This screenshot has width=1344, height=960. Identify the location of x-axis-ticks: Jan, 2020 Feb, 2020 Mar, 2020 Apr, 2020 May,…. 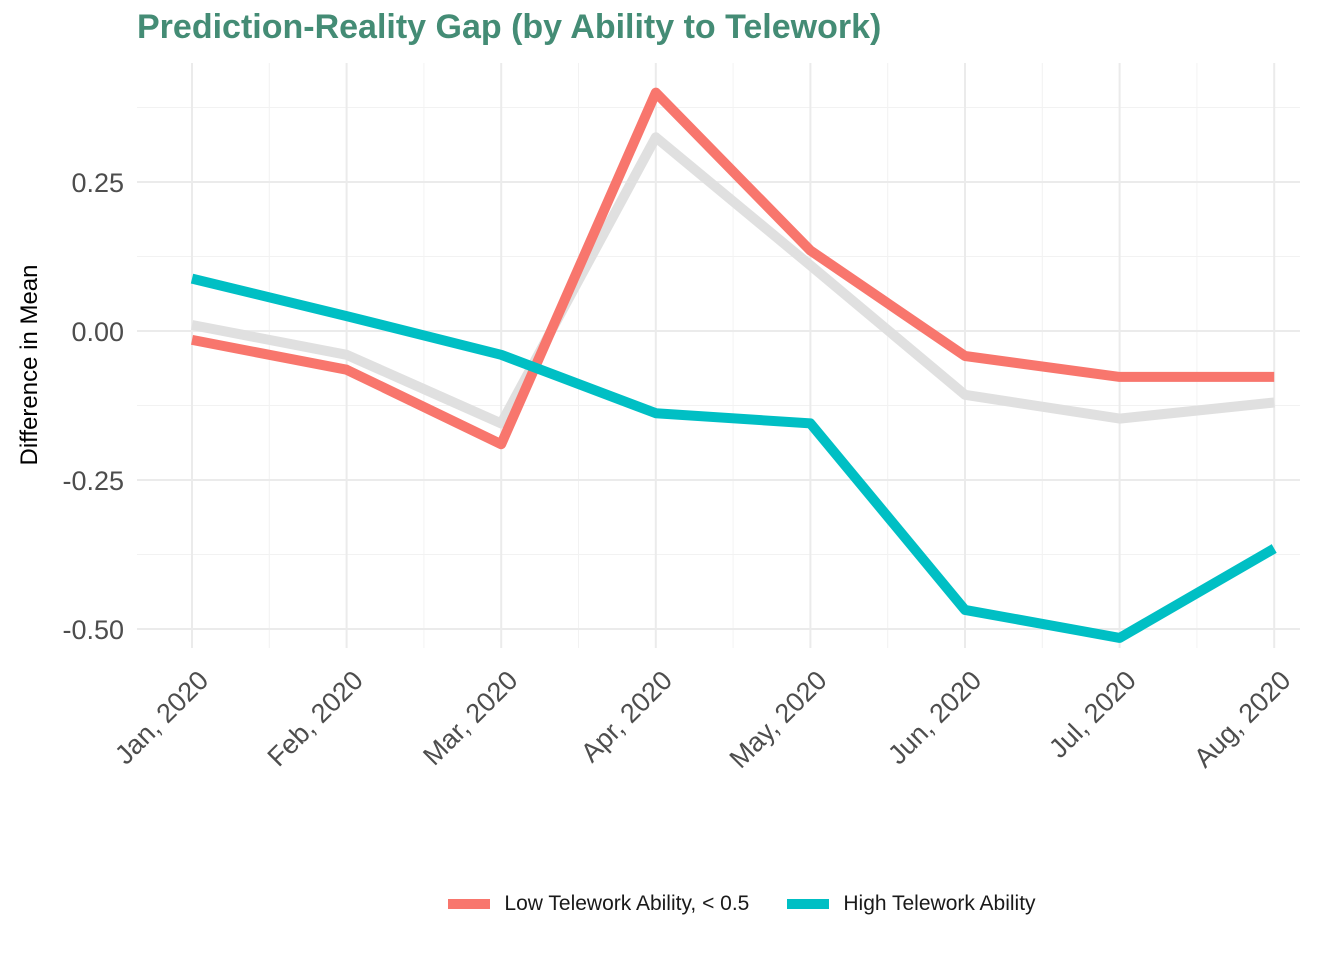
(702, 719).